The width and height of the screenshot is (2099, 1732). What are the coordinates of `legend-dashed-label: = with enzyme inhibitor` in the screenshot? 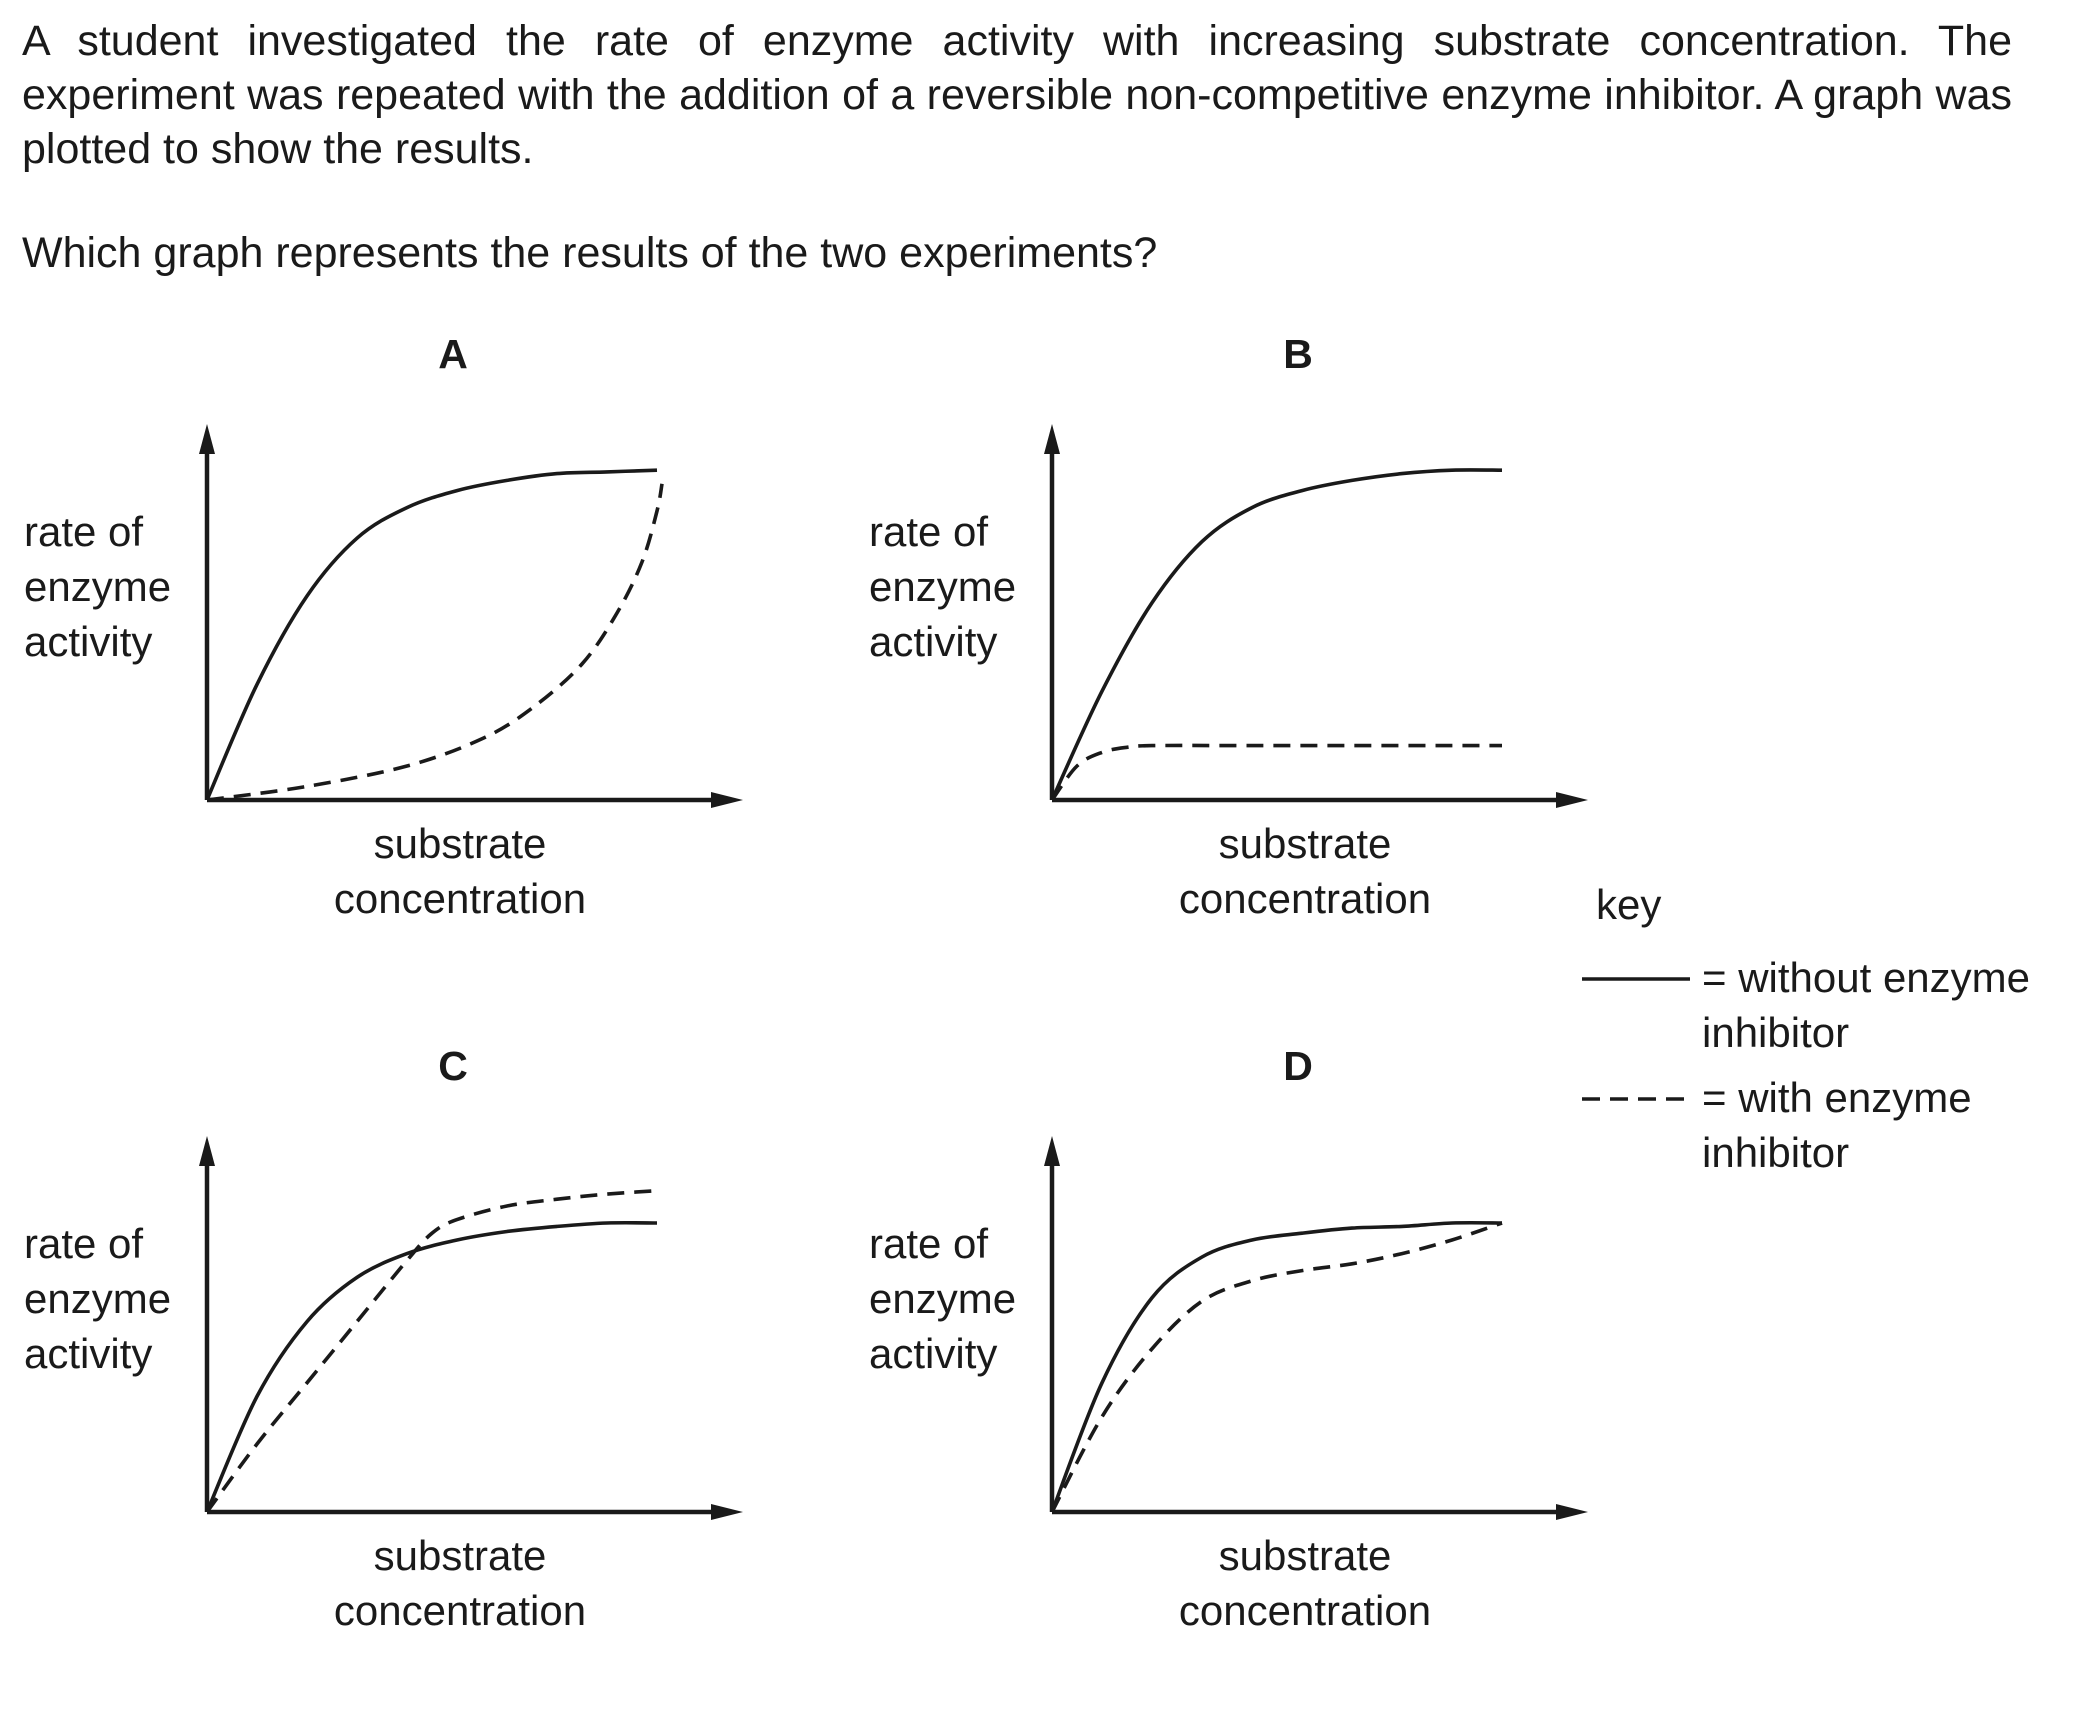 It's located at (1837, 1125).